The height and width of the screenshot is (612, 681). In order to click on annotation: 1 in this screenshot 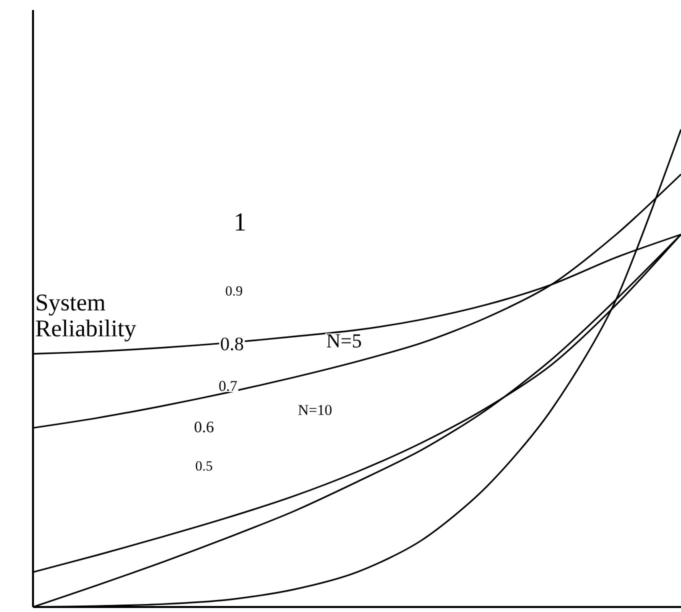, I will do `click(240, 222)`.